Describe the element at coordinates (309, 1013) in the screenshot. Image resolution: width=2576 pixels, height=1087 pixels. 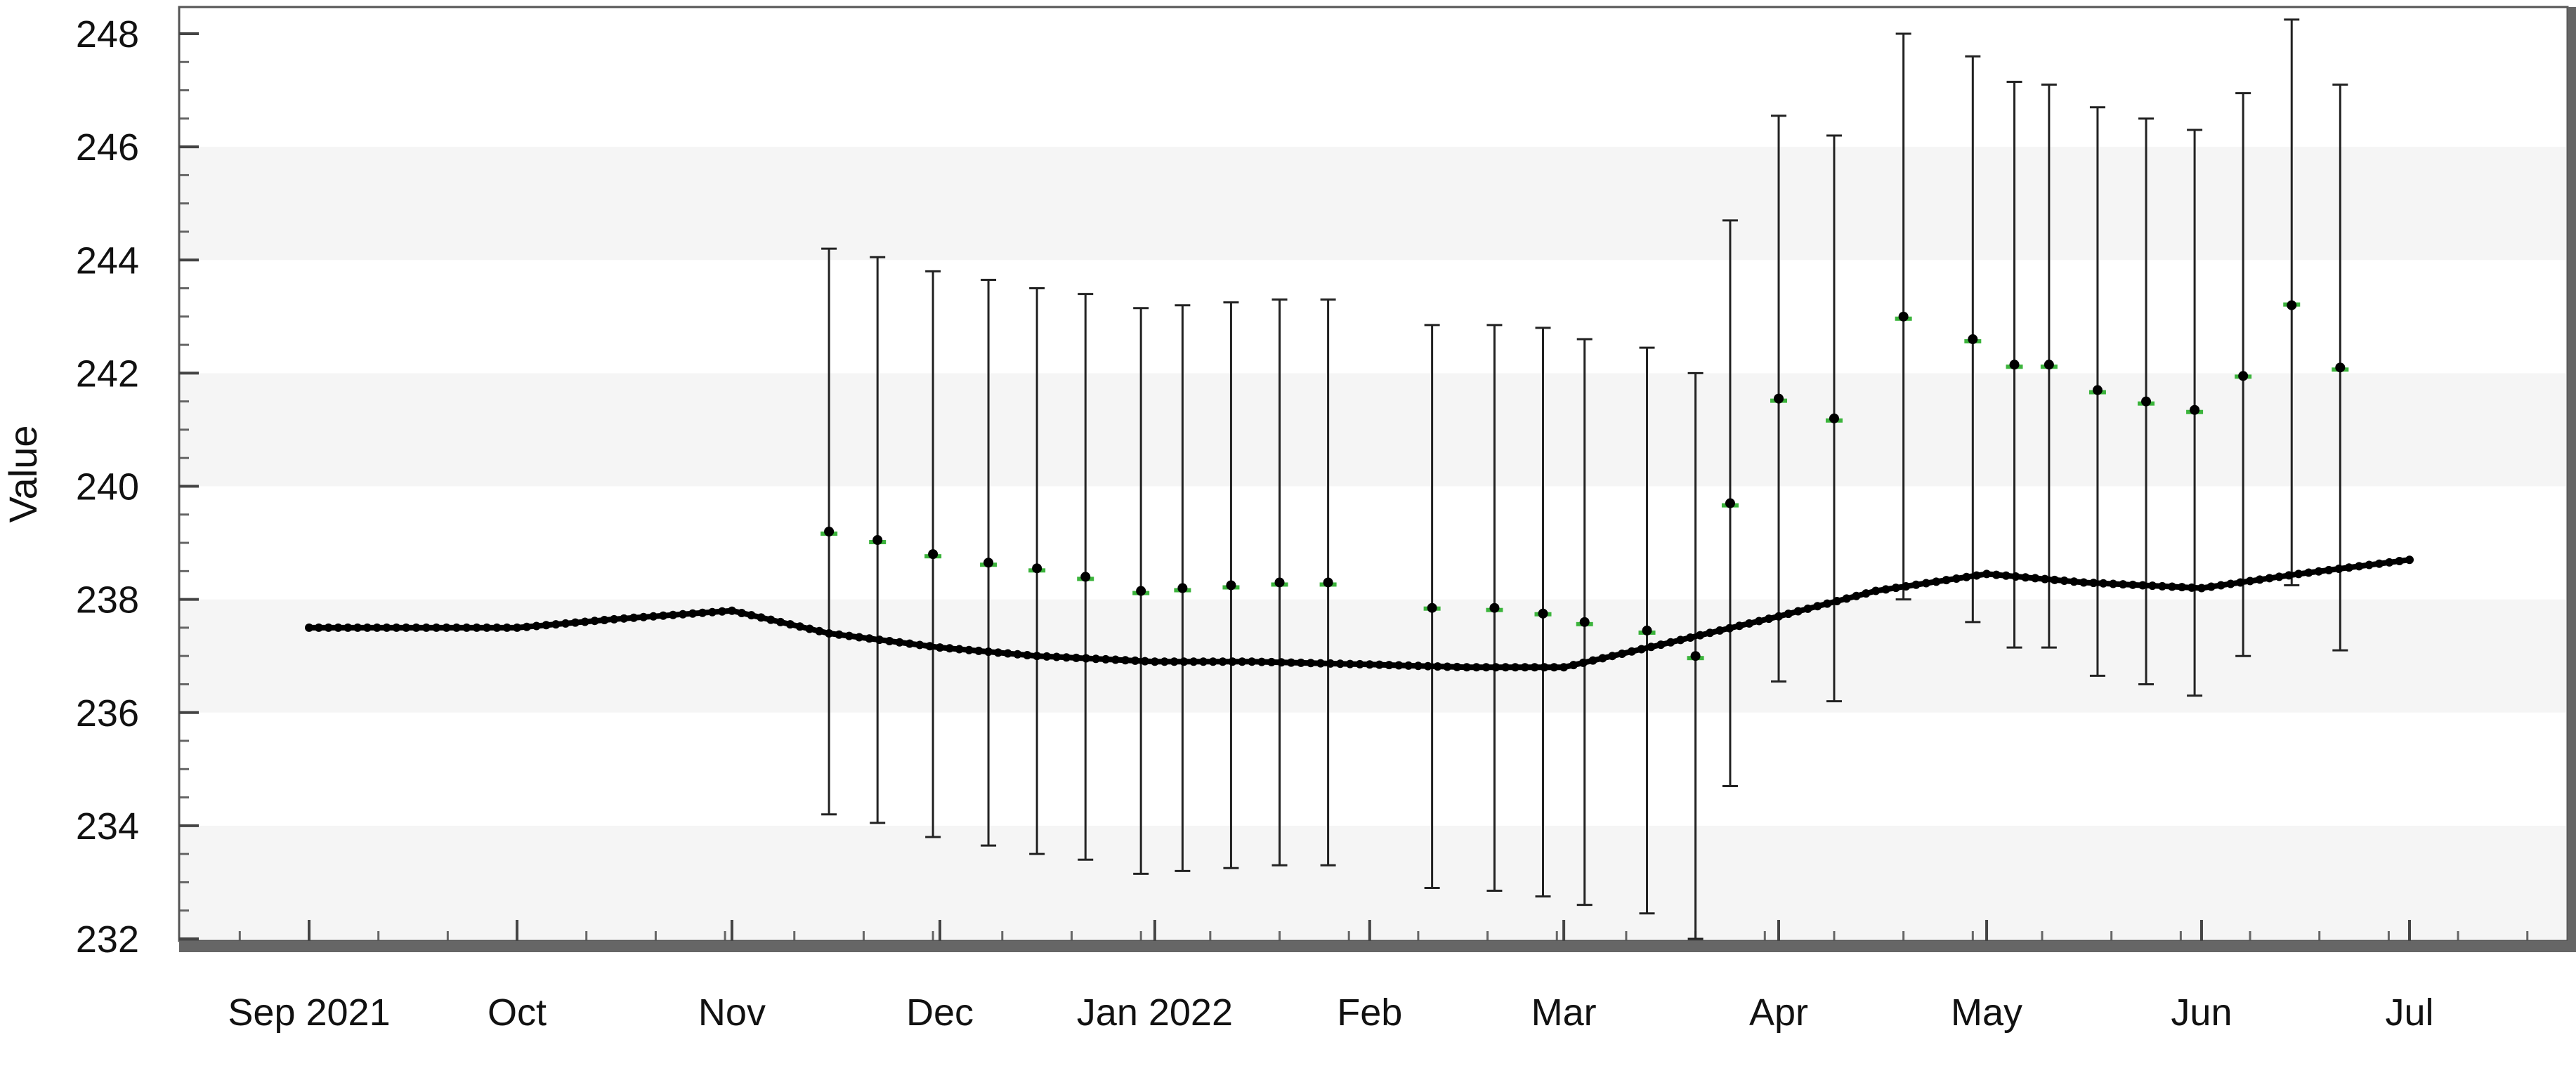
I see `x-tick-label: Sep 2021` at that location.